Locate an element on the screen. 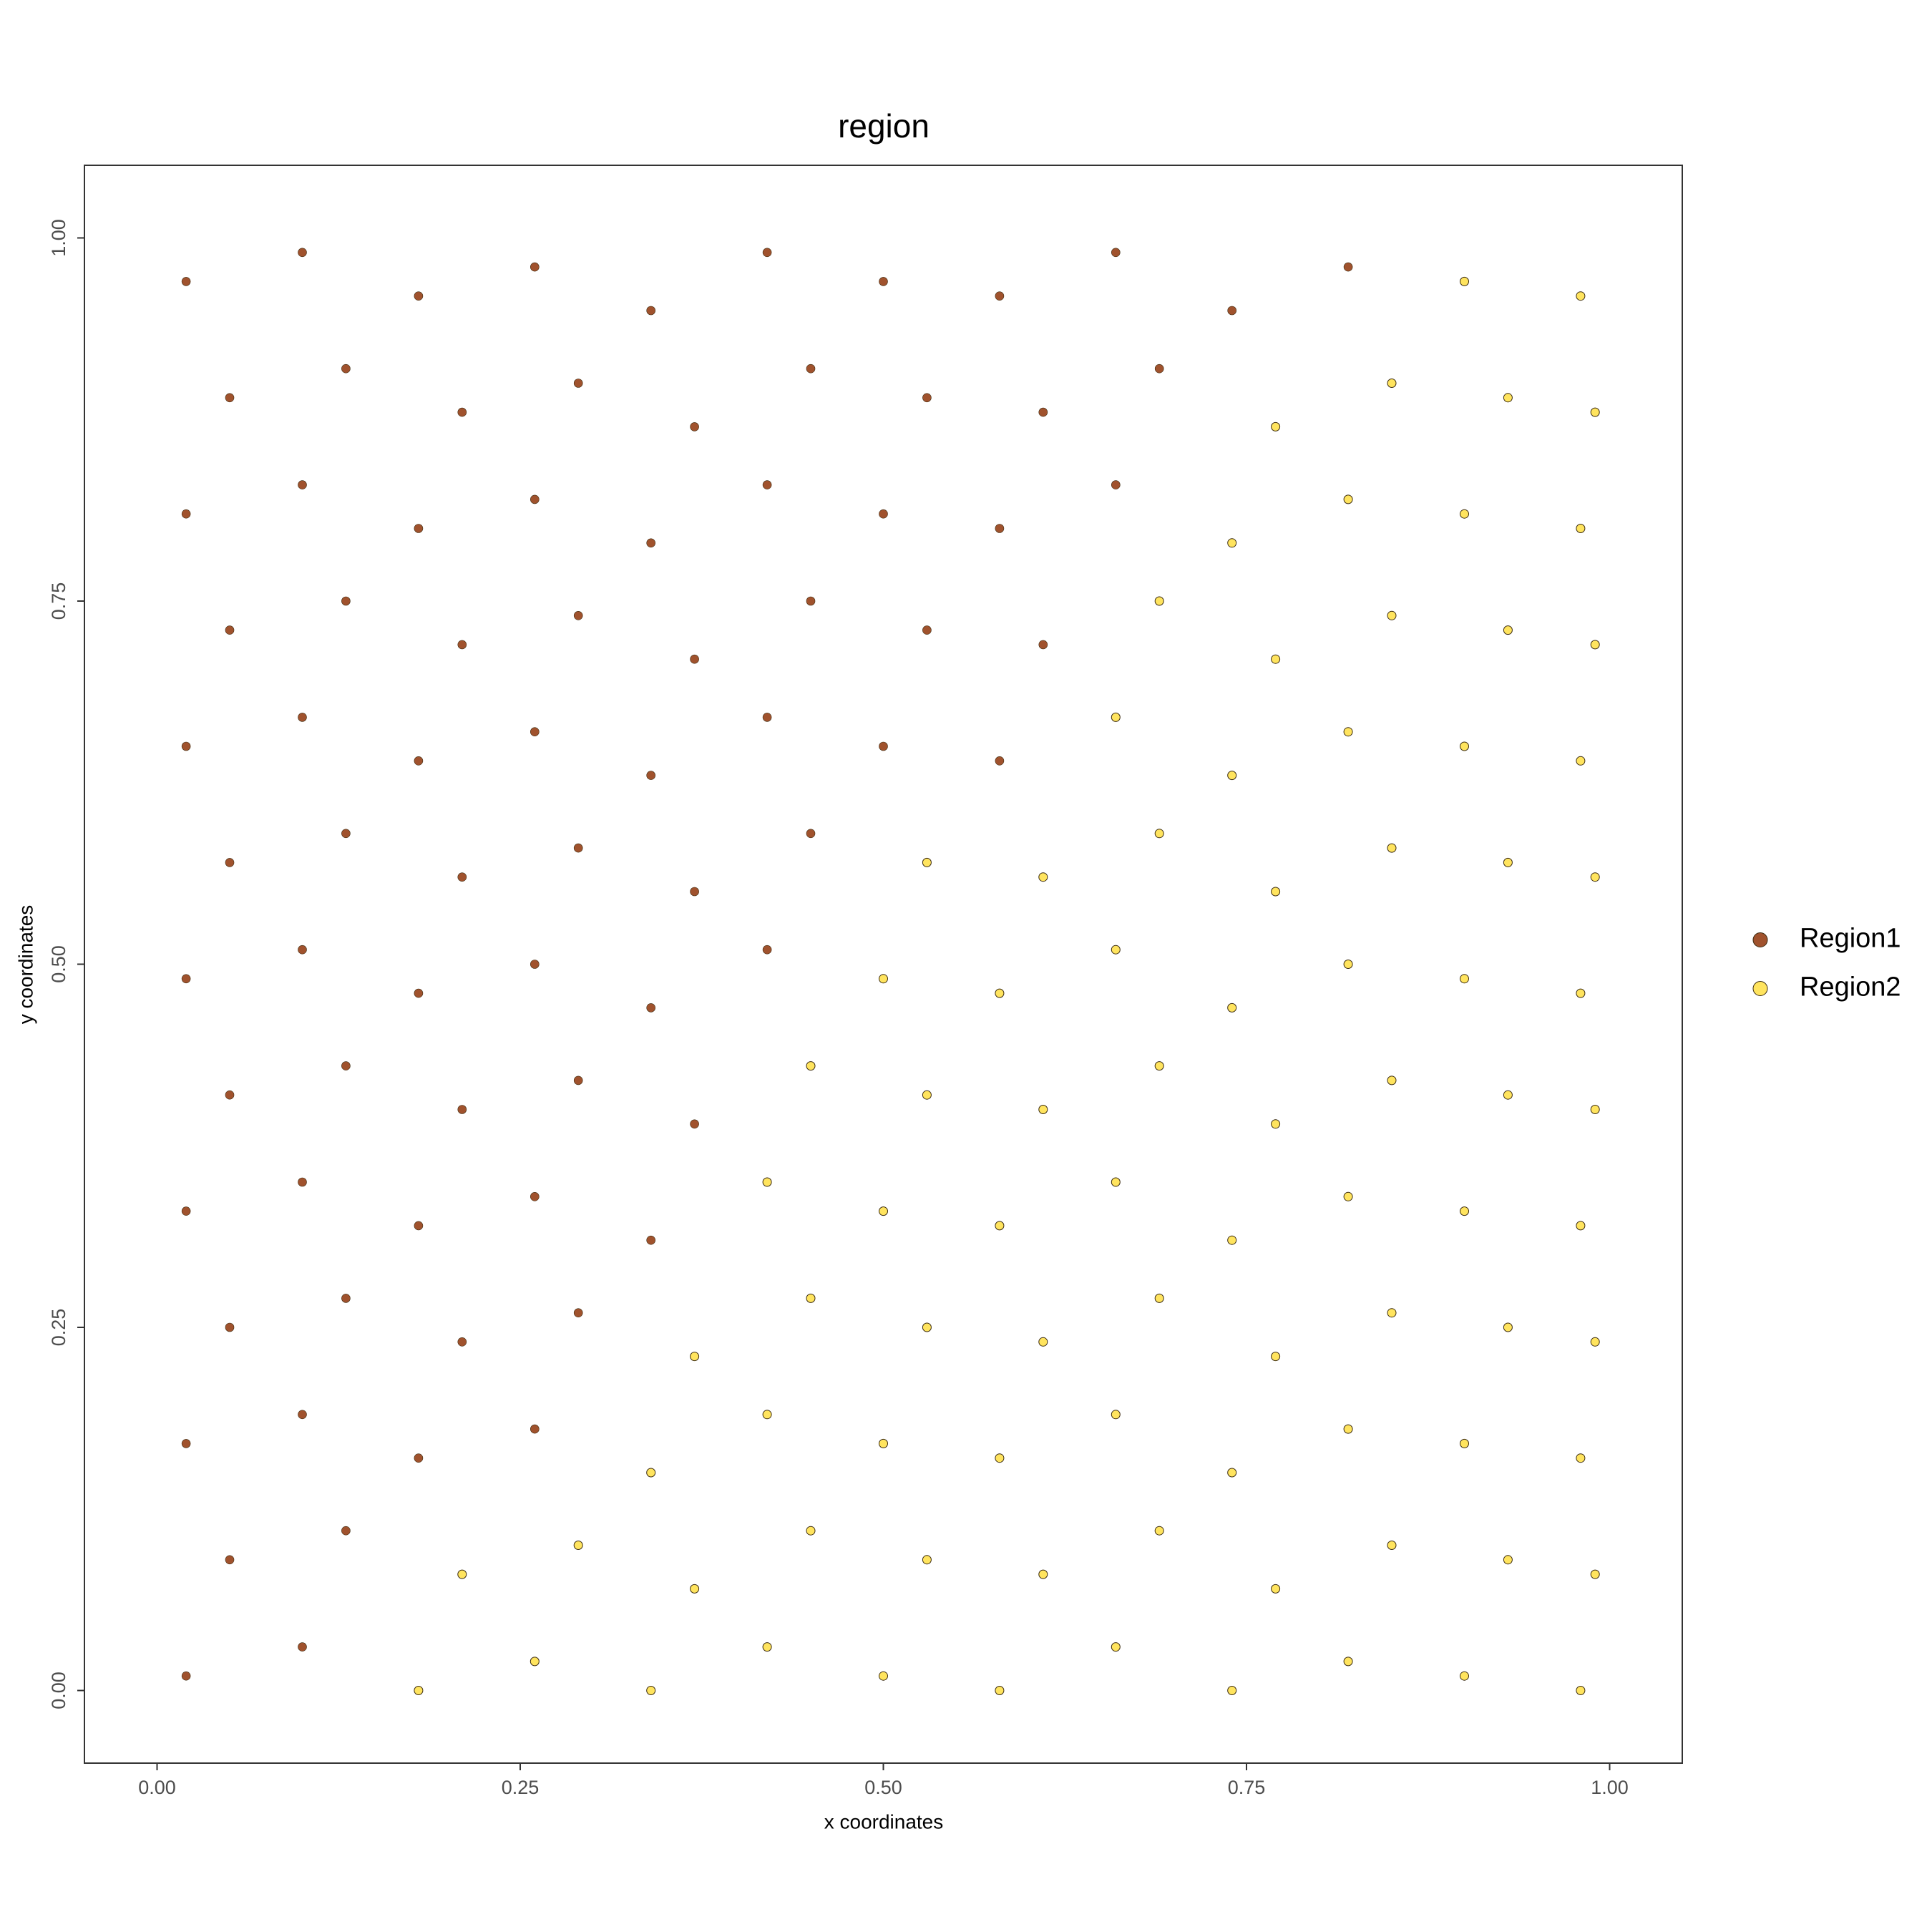 Image resolution: width=1932 pixels, height=1932 pixels. x-tick-label: 0.00 is located at coordinates (157, 1787).